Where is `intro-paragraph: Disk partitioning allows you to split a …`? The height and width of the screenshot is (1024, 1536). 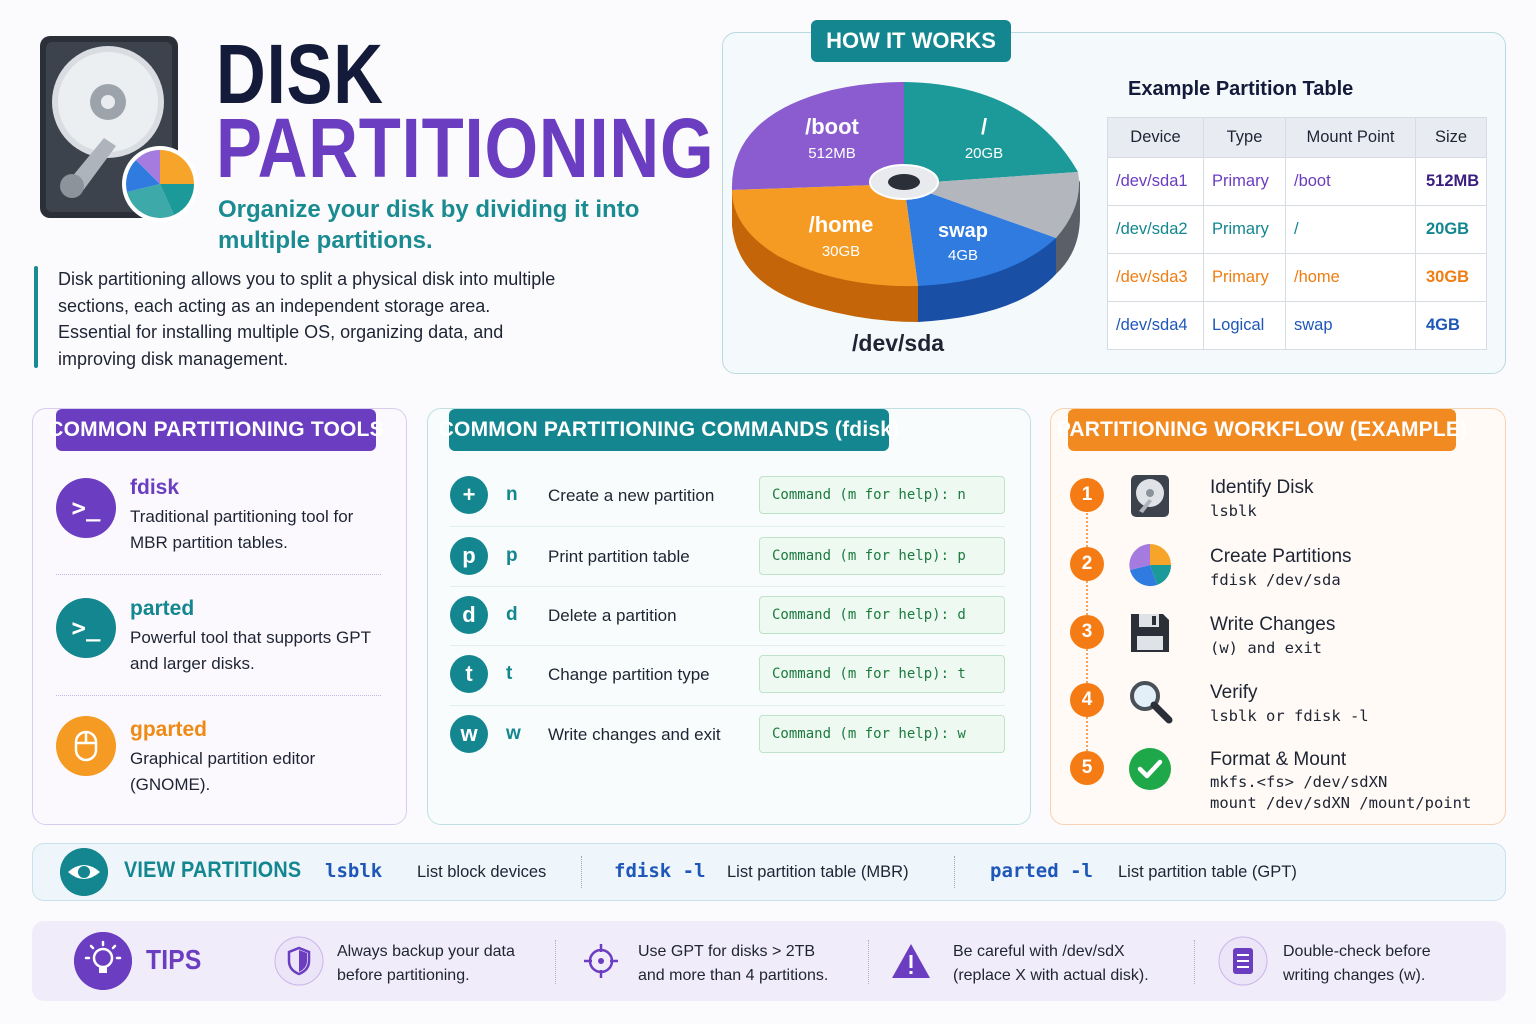
intro-paragraph: Disk partitioning allows you to split a … is located at coordinates (307, 319).